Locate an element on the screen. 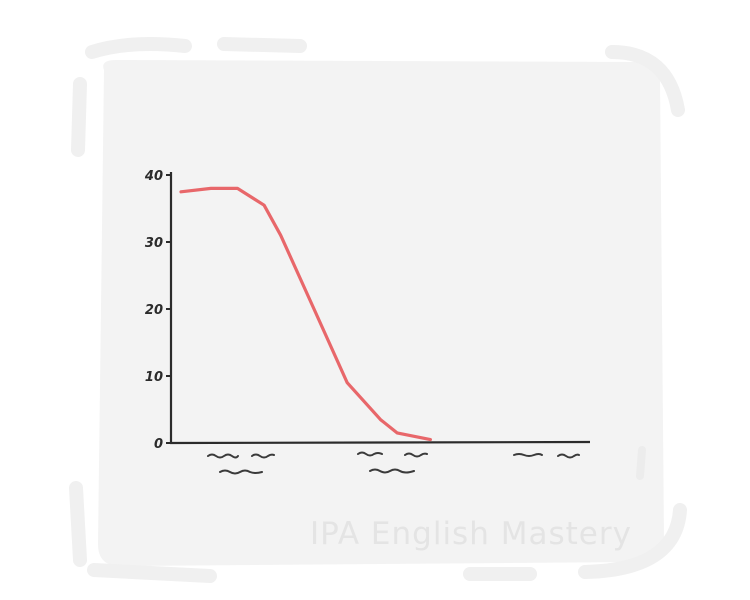 Image resolution: width=750 pixels, height=600 pixels. x-category-marks is located at coordinates (393, 463).